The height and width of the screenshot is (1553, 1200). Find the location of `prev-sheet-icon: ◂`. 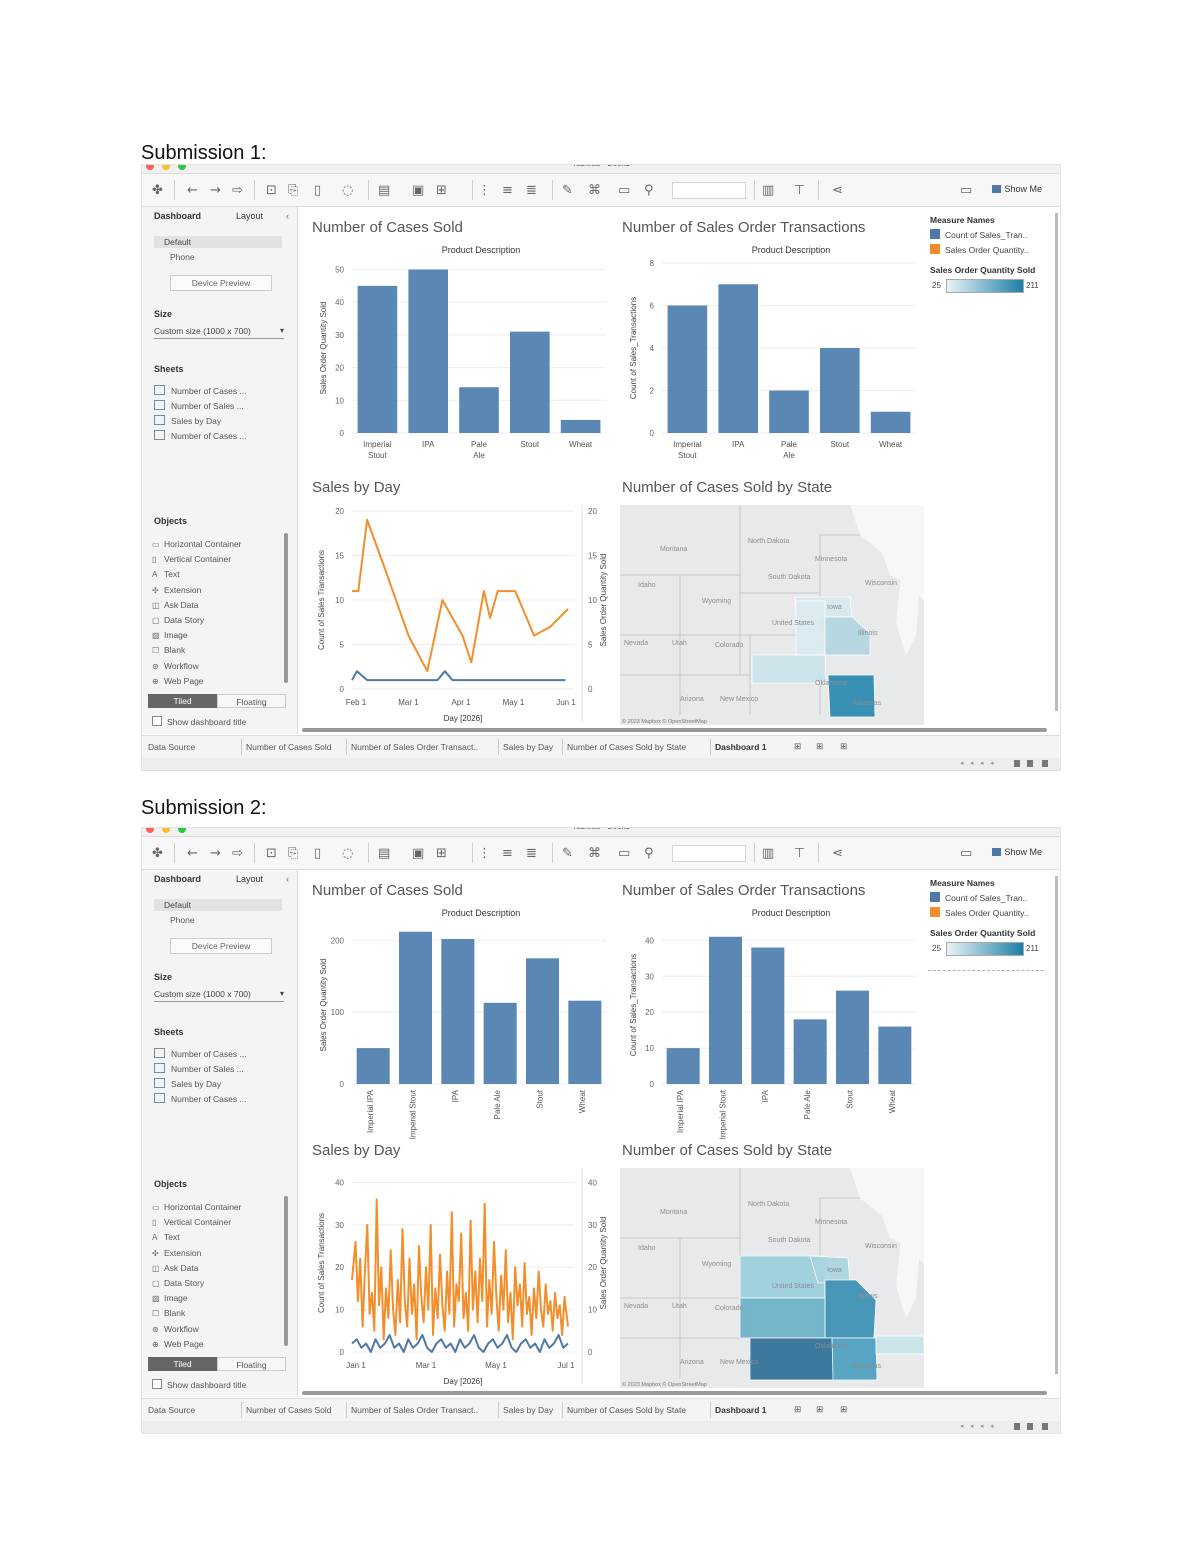

prev-sheet-icon: ◂ is located at coordinates (972, 763).